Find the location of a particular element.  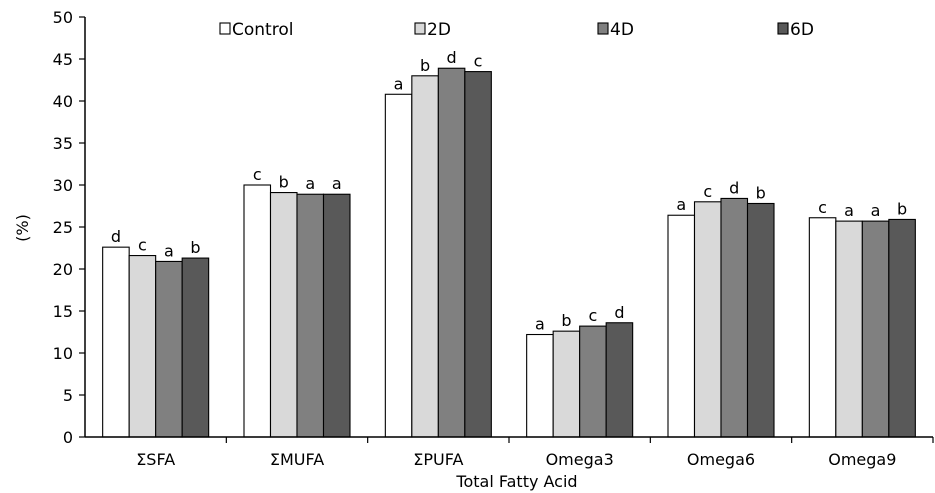

y-tick-label: 50 is located at coordinates (63, 17).